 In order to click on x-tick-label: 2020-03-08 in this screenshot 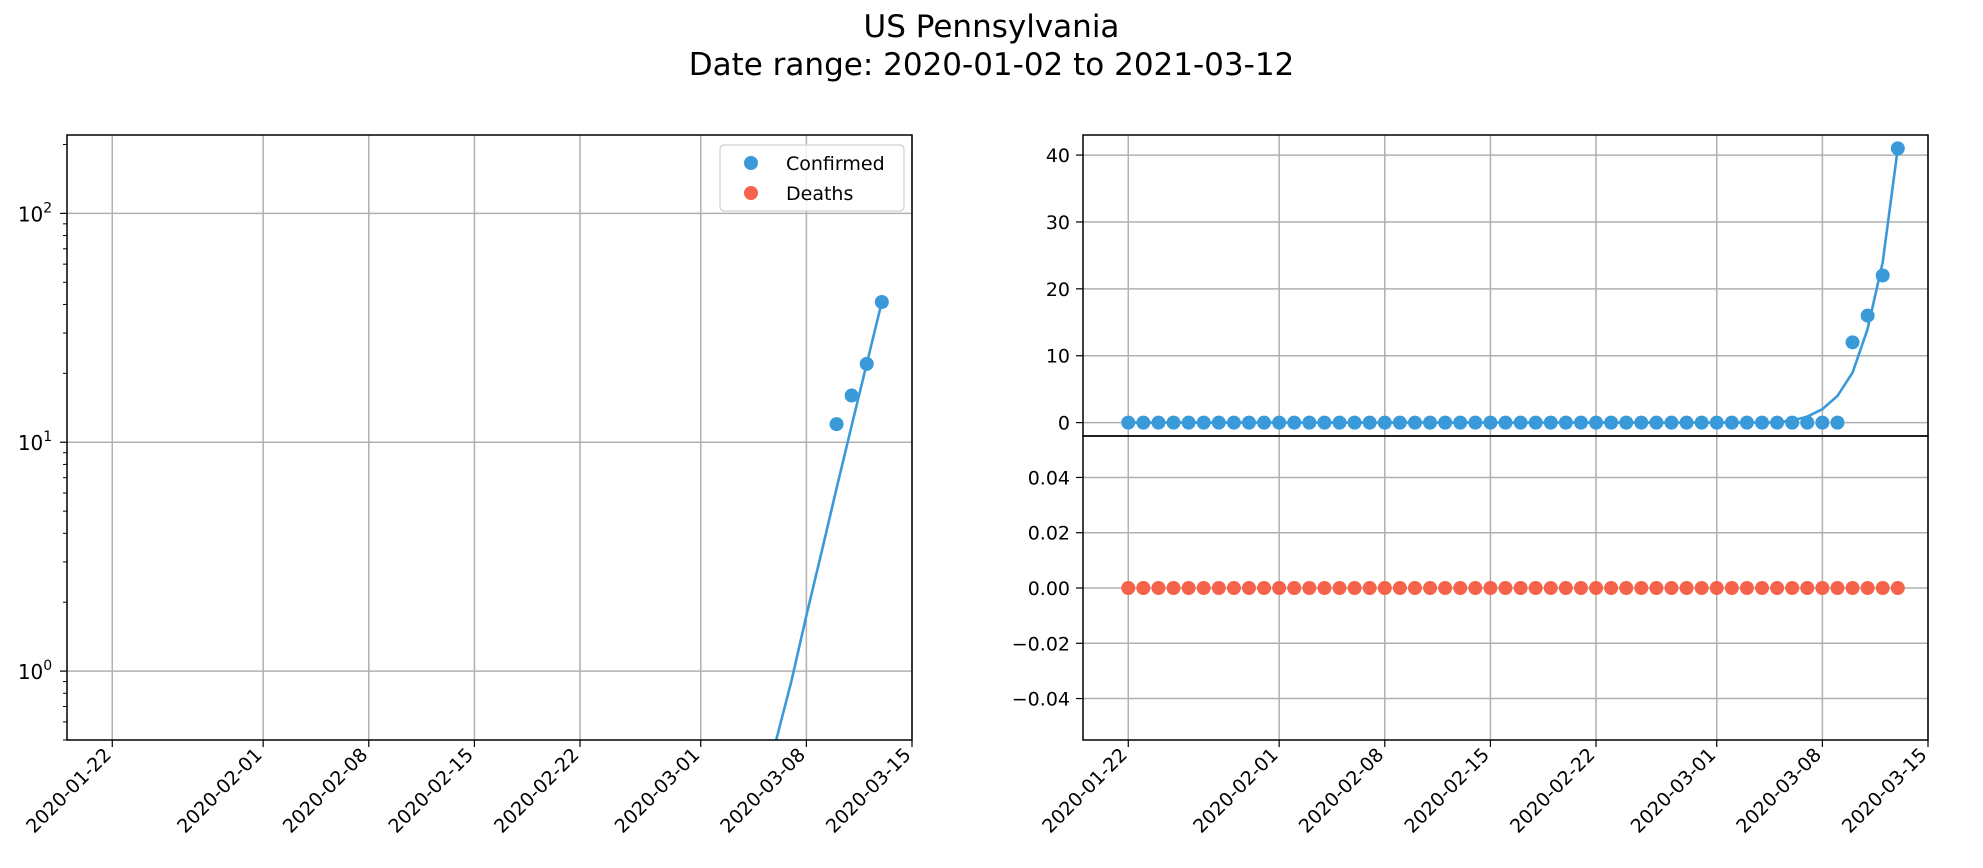, I will do `click(763, 791)`.